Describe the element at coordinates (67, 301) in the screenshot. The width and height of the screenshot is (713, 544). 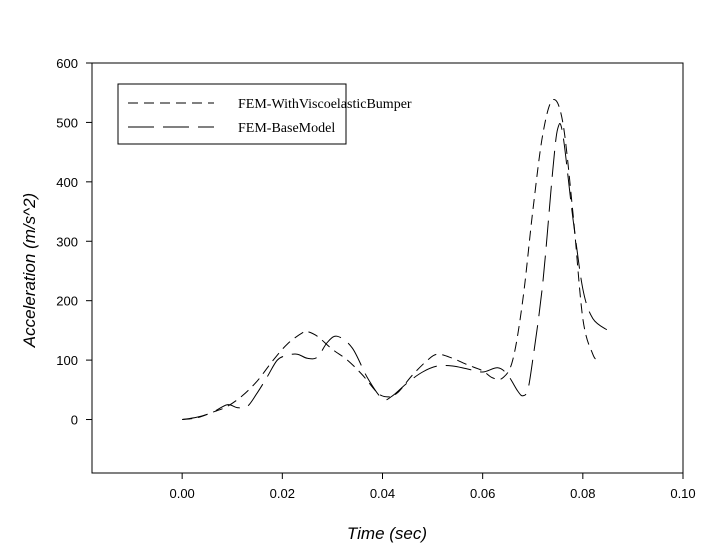
I see `y-tick-label: 200` at that location.